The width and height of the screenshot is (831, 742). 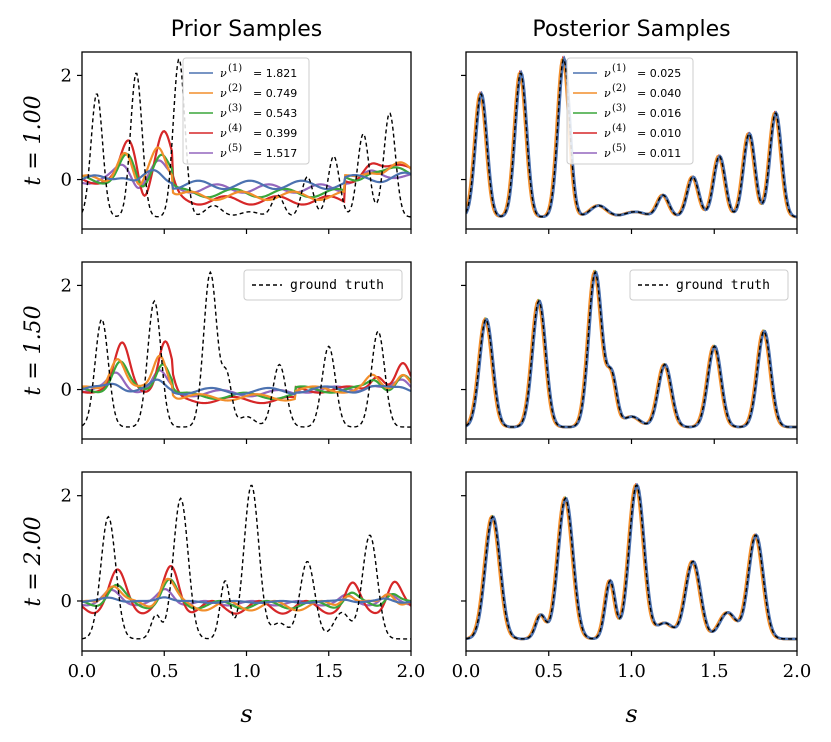 What do you see at coordinates (275, 93) in the screenshot?
I see `legend-value: = 0.749` at bounding box center [275, 93].